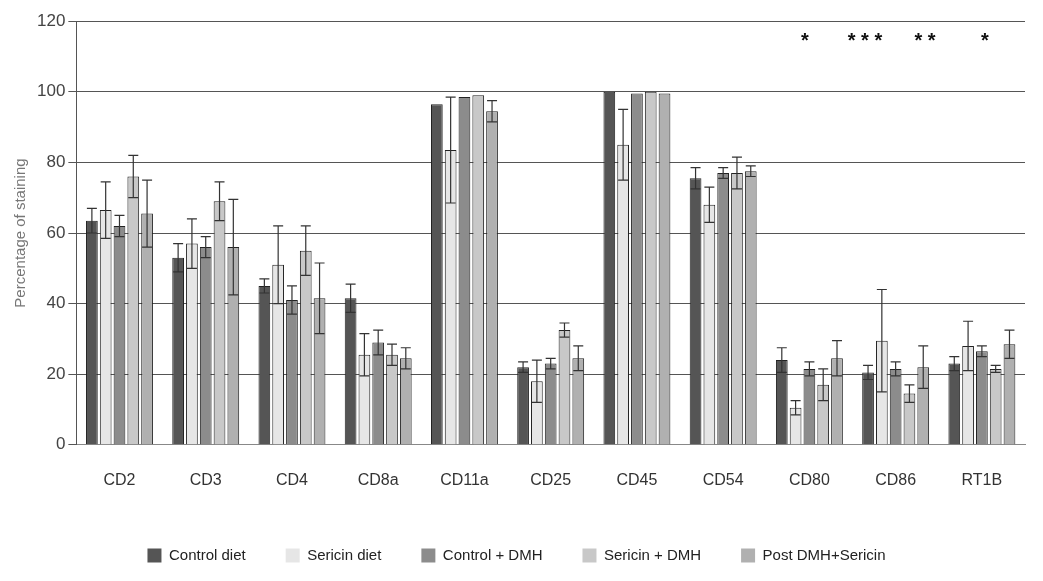  Describe the element at coordinates (982, 479) in the screenshot. I see `x-tick-label: RT1B` at that location.